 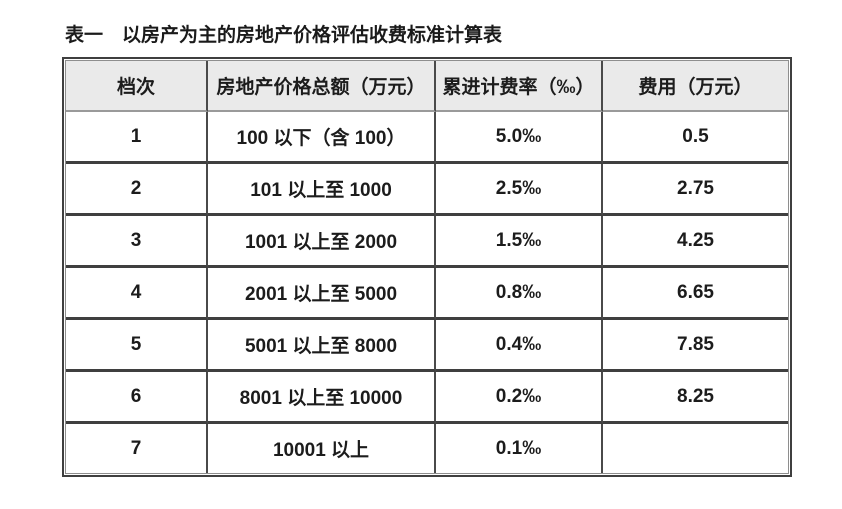 I want to click on cell-fee, so click(x=695, y=448).